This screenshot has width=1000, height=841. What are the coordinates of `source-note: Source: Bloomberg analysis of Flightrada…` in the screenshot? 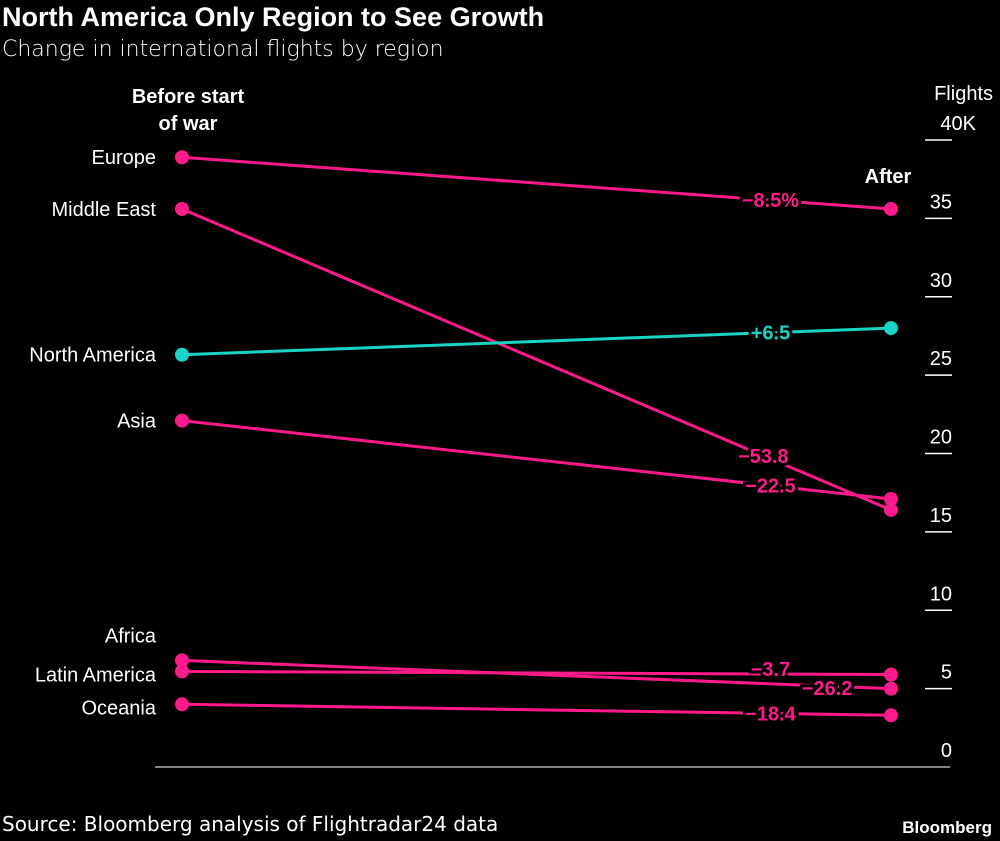 It's located at (250, 824).